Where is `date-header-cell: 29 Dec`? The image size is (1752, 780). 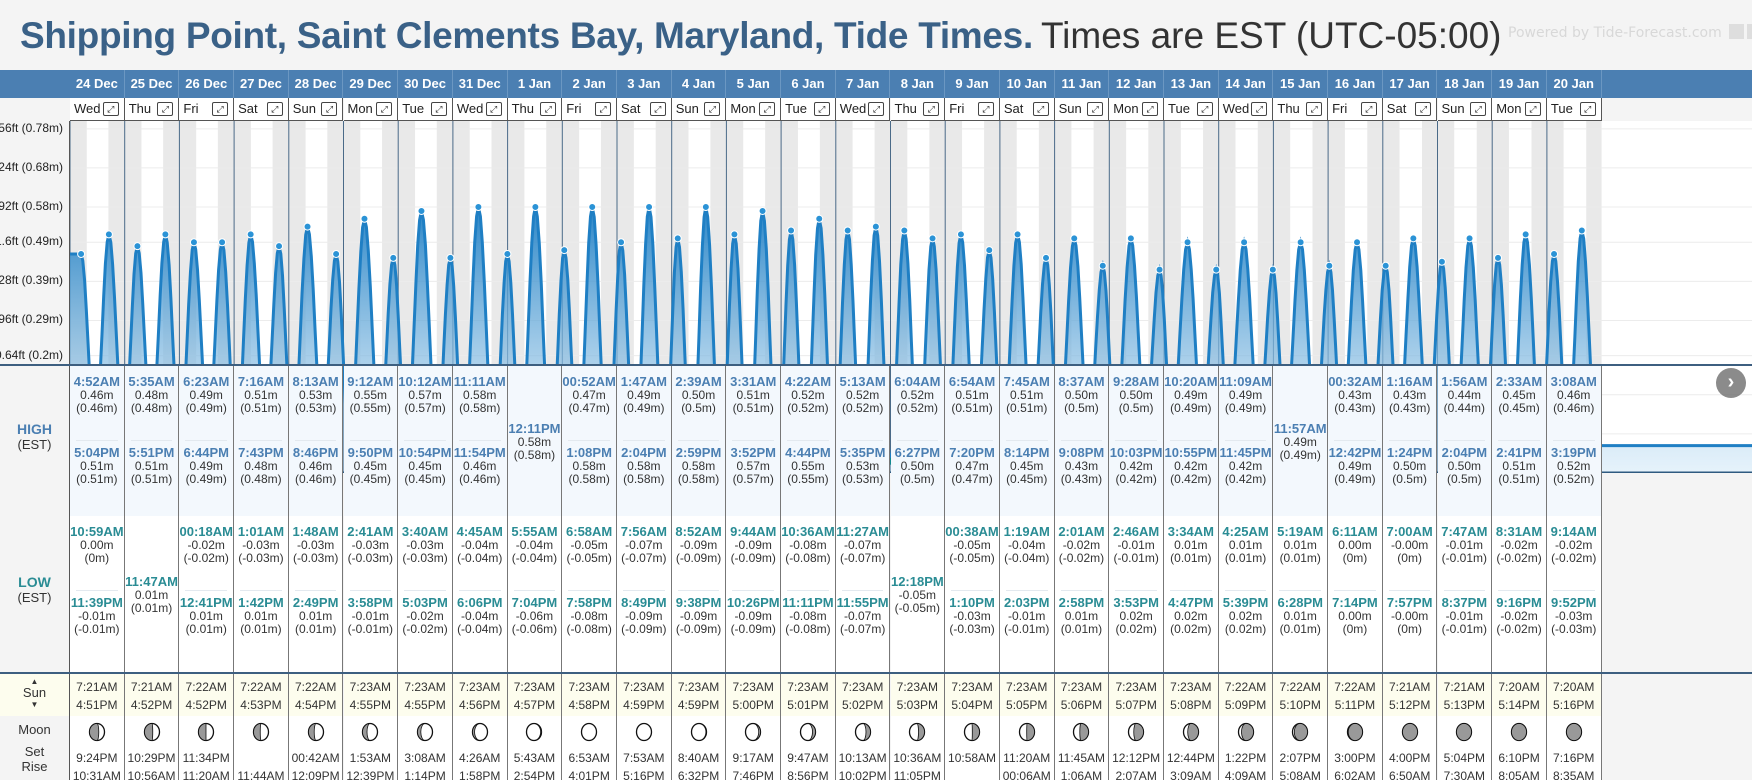 date-header-cell: 29 Dec is located at coordinates (371, 84).